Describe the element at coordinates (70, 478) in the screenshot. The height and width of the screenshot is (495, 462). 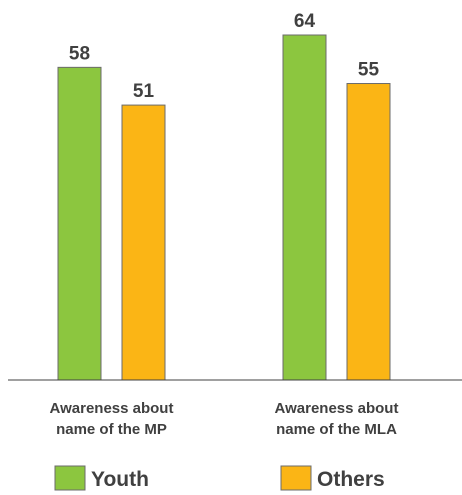
I see `legend-swatch-youth` at that location.